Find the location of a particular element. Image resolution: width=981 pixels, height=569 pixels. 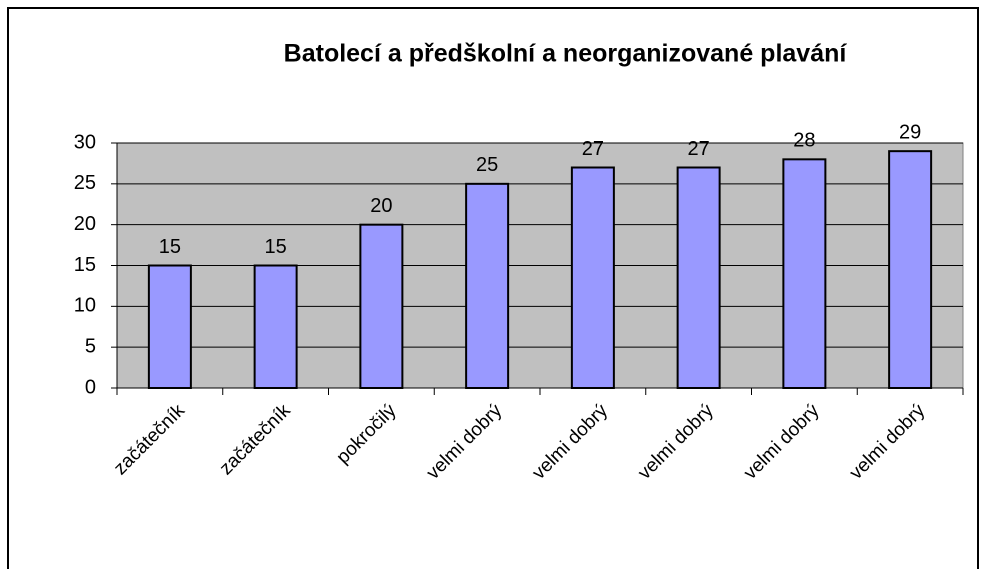

y-tick-label: 25 is located at coordinates (85, 183).